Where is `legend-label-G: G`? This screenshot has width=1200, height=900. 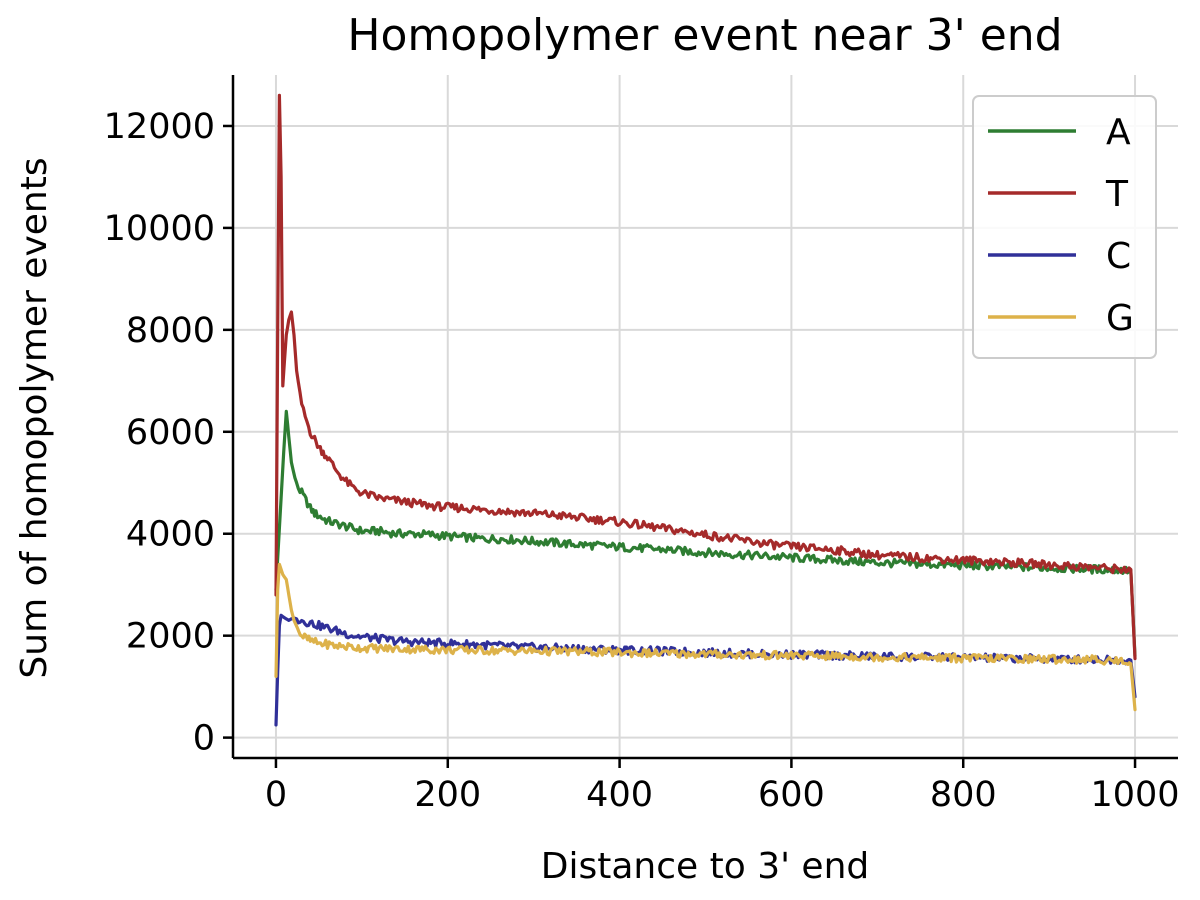
legend-label-G: G is located at coordinates (1120, 318).